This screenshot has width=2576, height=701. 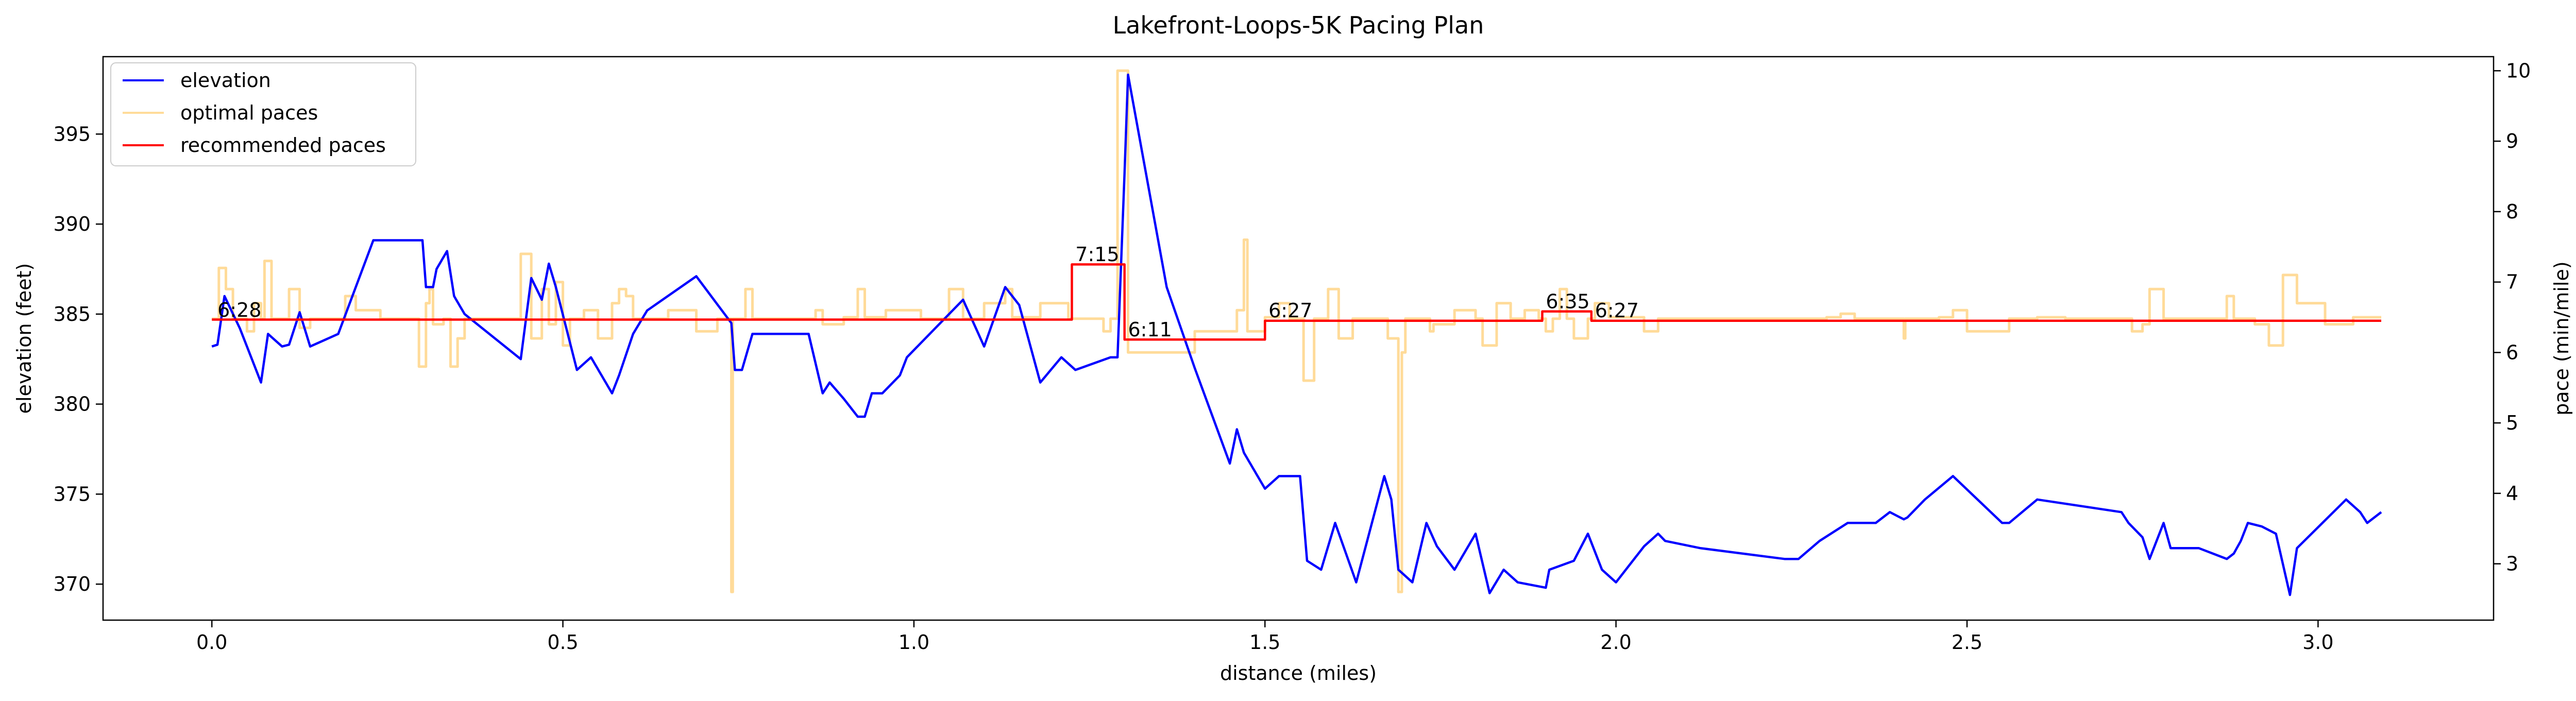 I want to click on x-axis-label: distance (miles), so click(x=1299, y=673).